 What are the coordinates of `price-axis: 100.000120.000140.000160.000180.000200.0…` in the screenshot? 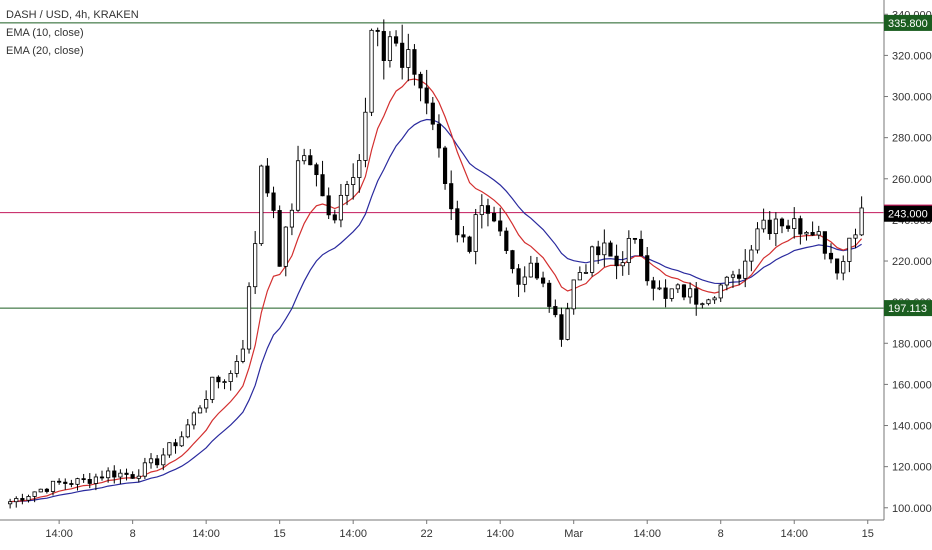 It's located at (907, 260).